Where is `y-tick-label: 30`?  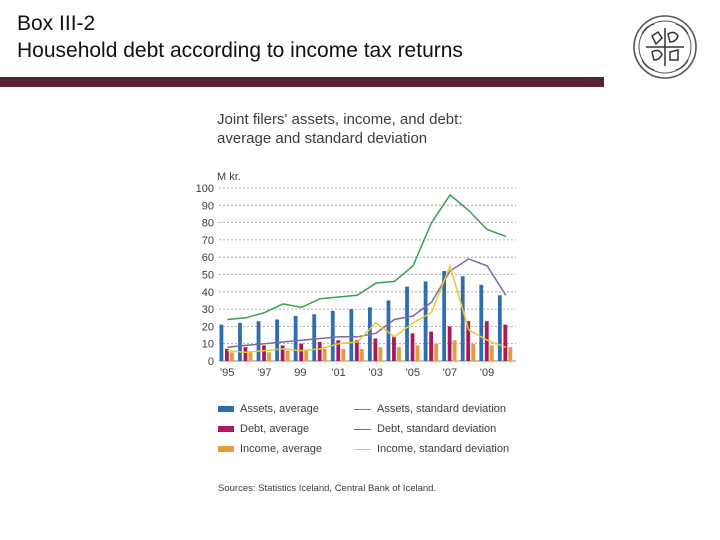
y-tick-label: 30 is located at coordinates (208, 310).